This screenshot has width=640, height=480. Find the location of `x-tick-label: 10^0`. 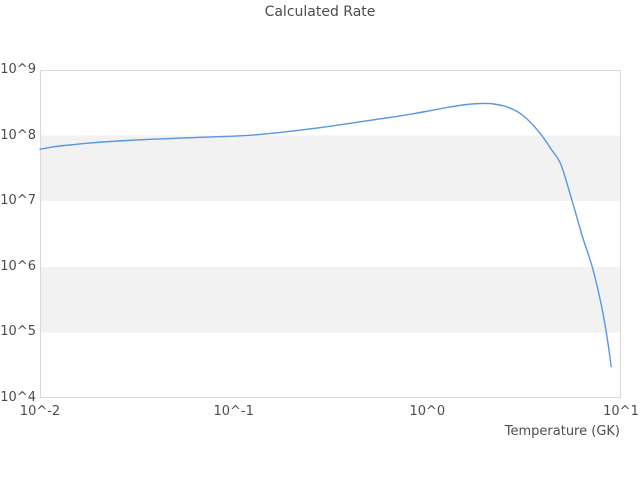

x-tick-label: 10^0 is located at coordinates (427, 411).